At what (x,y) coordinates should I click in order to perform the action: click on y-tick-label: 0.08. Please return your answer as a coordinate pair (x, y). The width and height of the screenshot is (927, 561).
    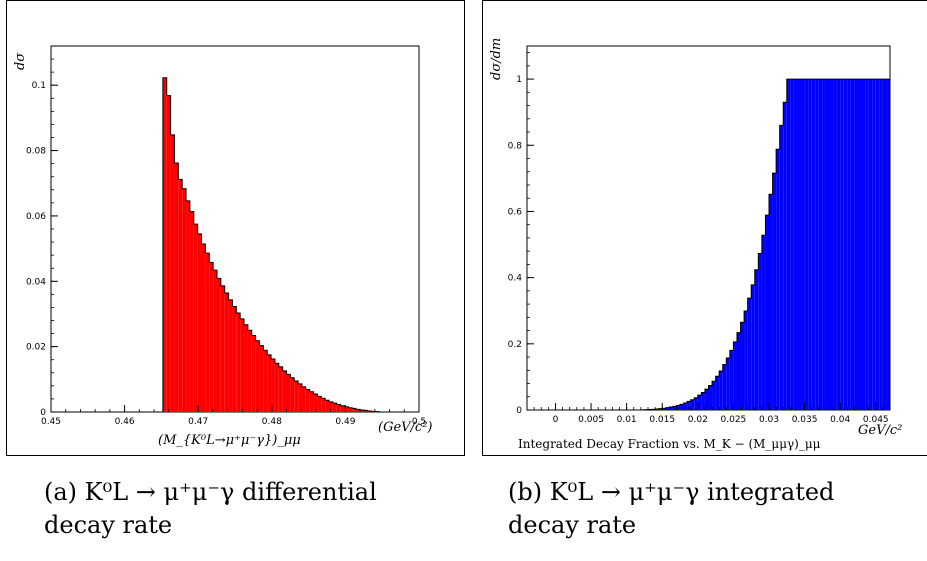
    Looking at the image, I should click on (36, 152).